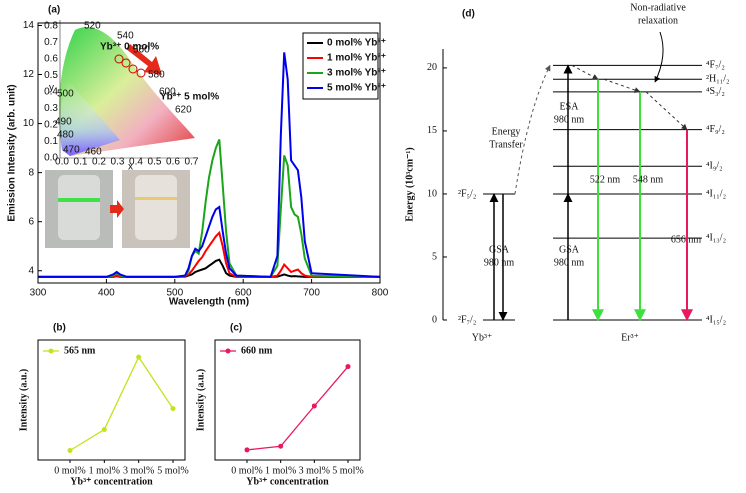 This screenshot has height=493, width=746. What do you see at coordinates (257, 350) in the screenshot?
I see `legend-label: 660 nm` at bounding box center [257, 350].